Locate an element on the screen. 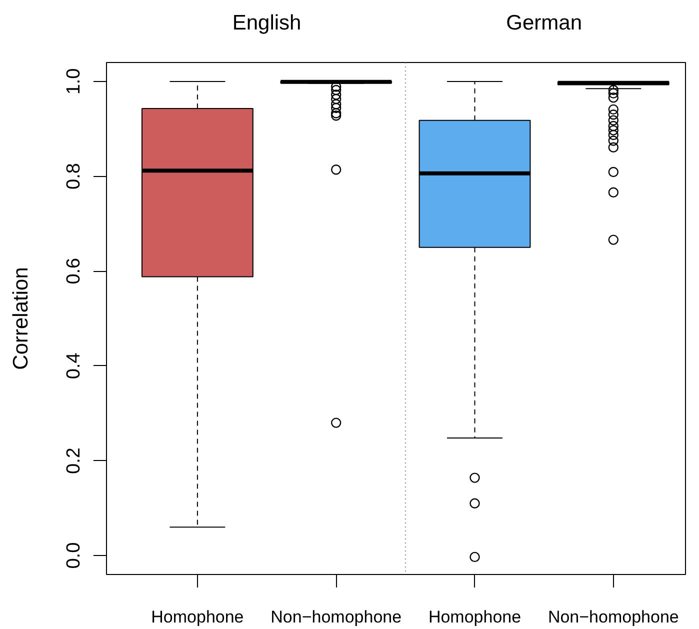 Image resolution: width=699 pixels, height=629 pixels. y-tick-label: 0.0 is located at coordinates (74, 555).